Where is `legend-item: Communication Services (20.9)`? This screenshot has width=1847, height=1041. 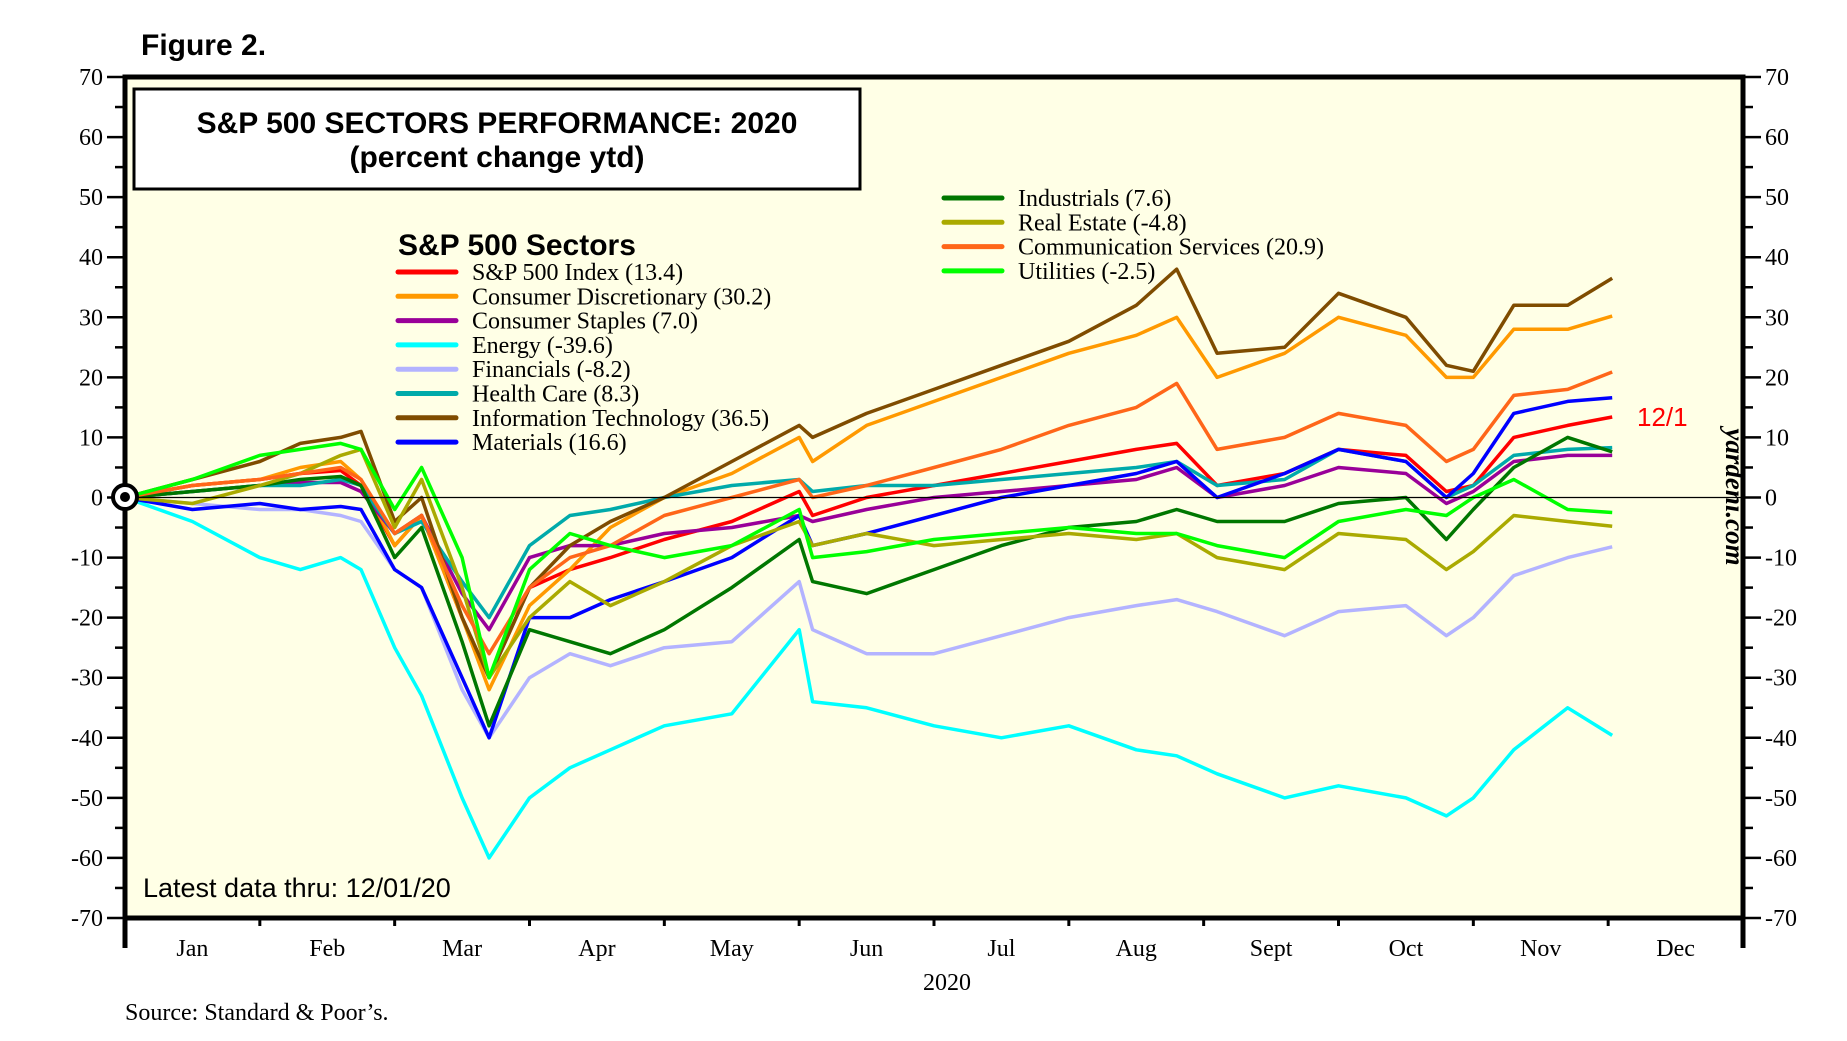
legend-item: Communication Services (20.9) is located at coordinates (1132, 248).